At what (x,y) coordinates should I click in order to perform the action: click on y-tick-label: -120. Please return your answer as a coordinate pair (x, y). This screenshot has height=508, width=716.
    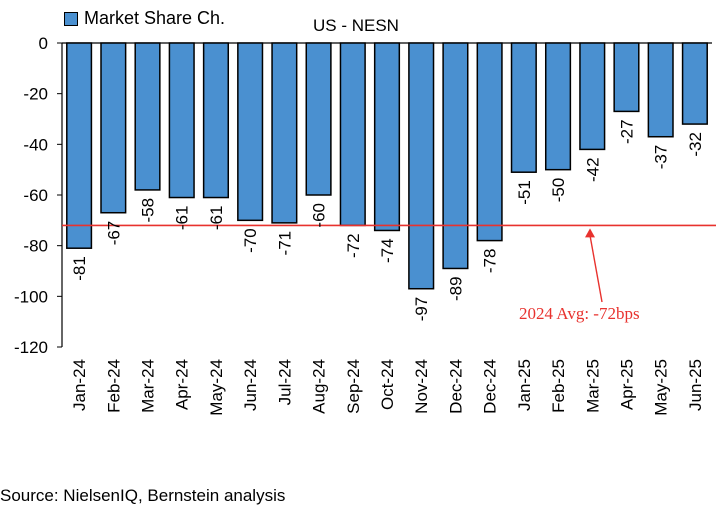
    Looking at the image, I should click on (31, 347).